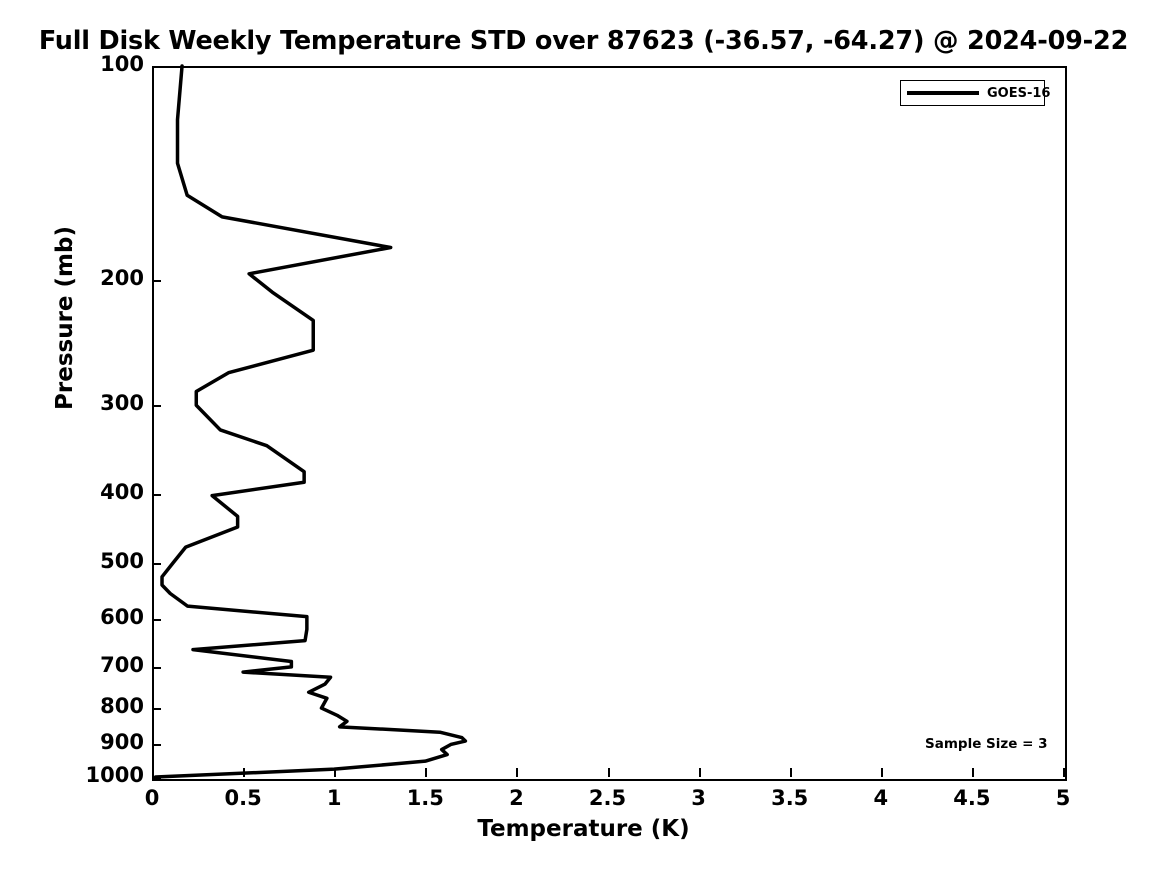 The image size is (1167, 875). Describe the element at coordinates (122, 64) in the screenshot. I see `y-tick-label-100: 100` at that location.